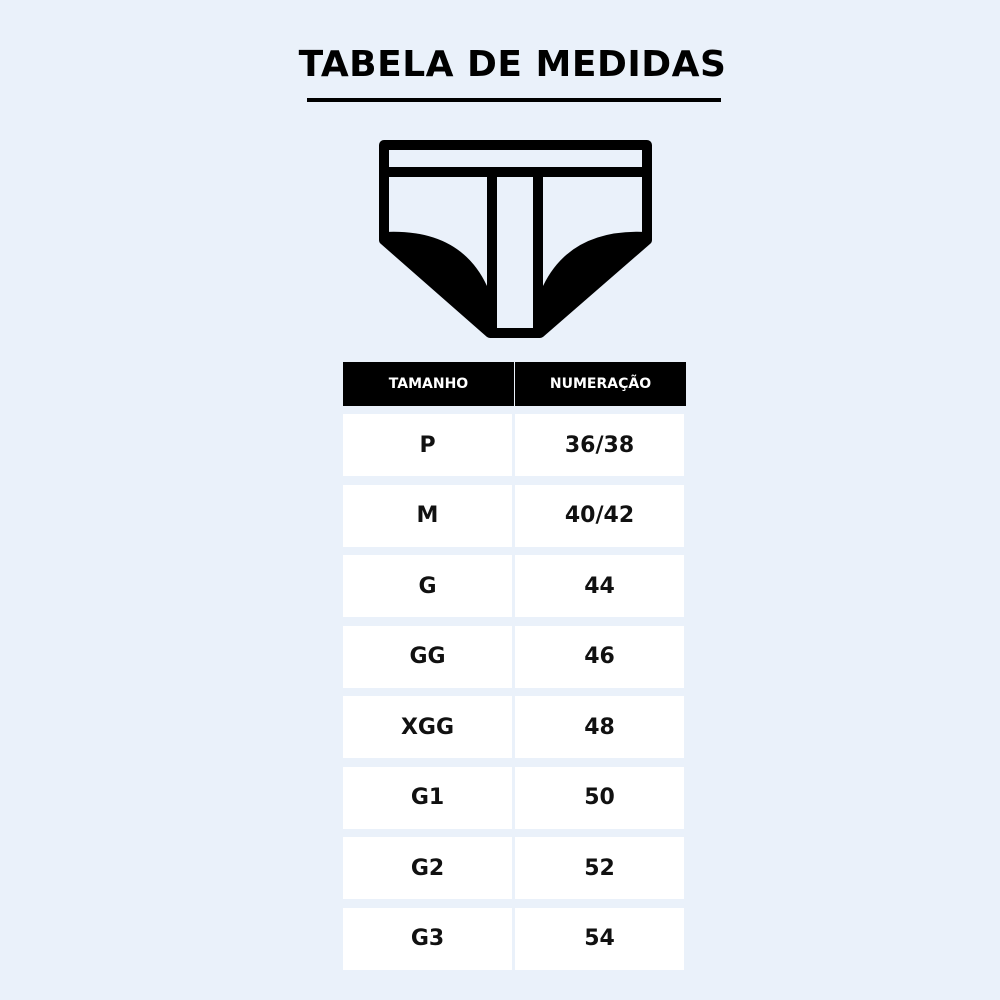 The image size is (1000, 1000). I want to click on page-title: TABELA DE MEDIDAS, so click(512, 64).